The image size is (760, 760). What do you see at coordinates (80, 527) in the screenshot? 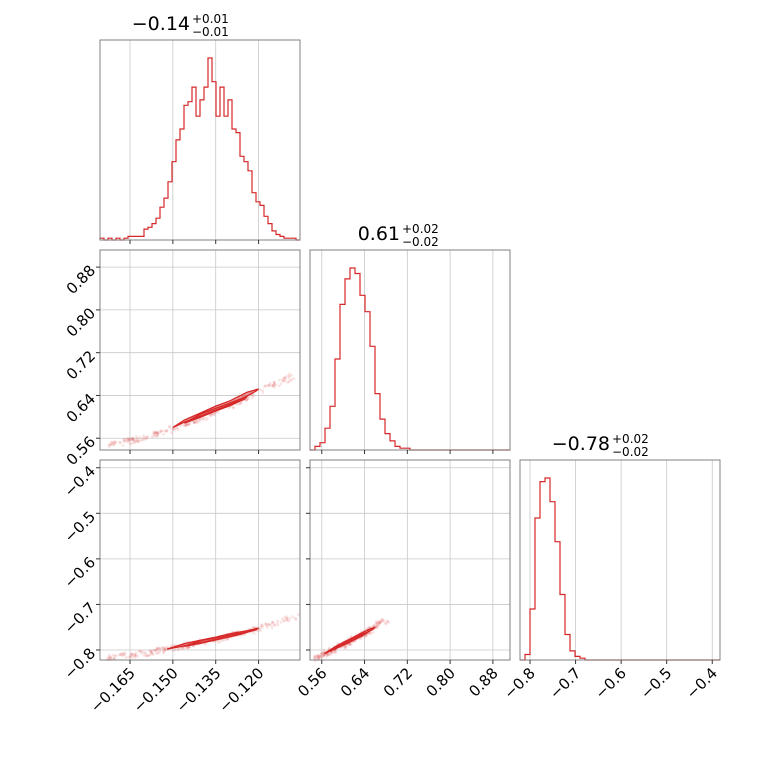
I see `y-tick-label: −0.5` at bounding box center [80, 527].